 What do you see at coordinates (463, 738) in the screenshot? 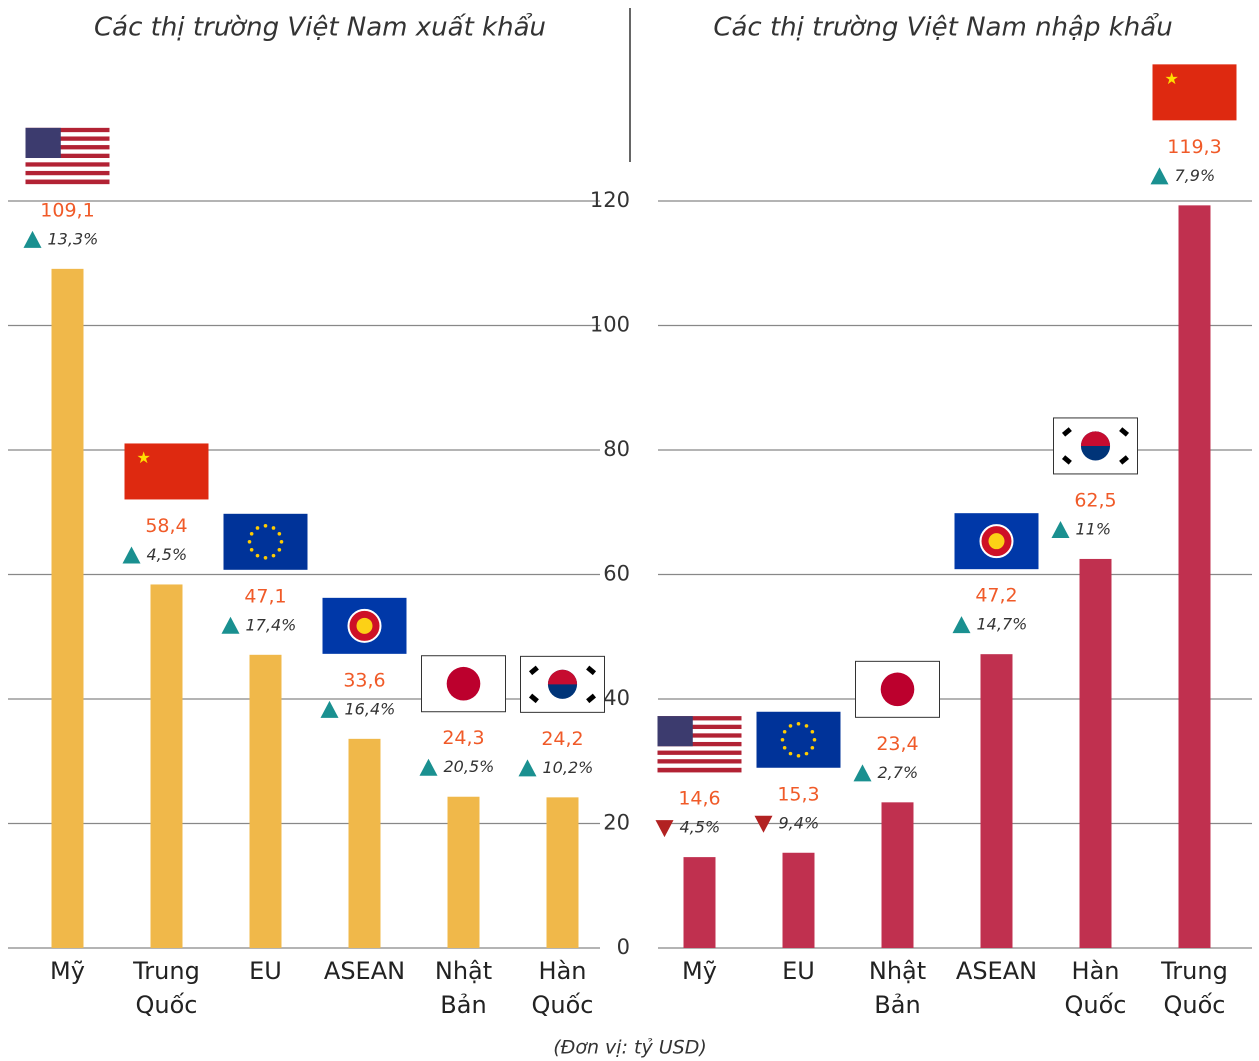
I see `value-label: 24,3` at bounding box center [463, 738].